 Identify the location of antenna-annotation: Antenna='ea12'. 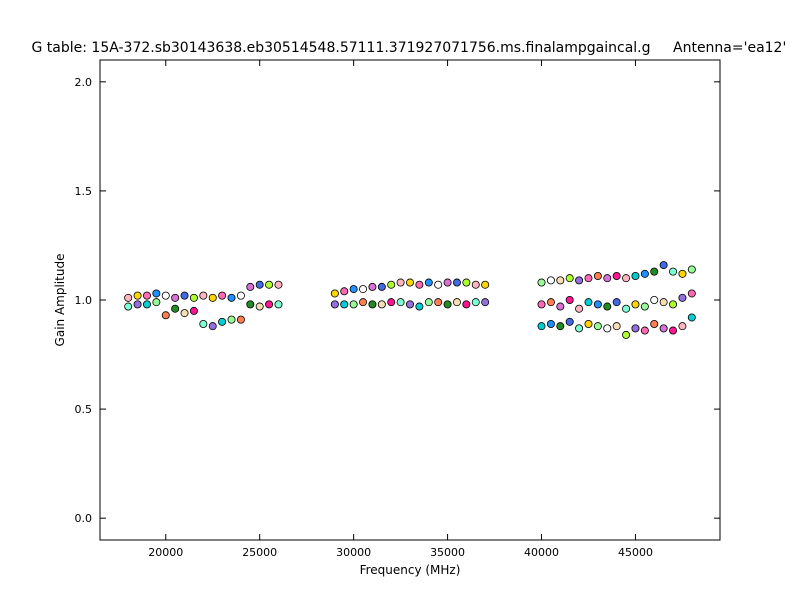
(729, 48).